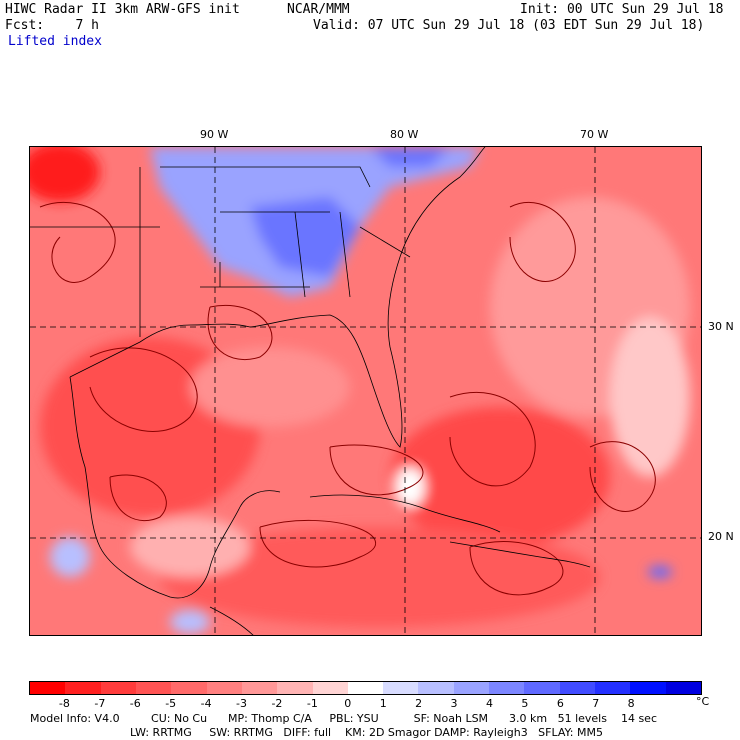  Describe the element at coordinates (622, 9) in the screenshot. I see `init-time: Init: 00 UTC Sun 29 Jul 18` at that location.